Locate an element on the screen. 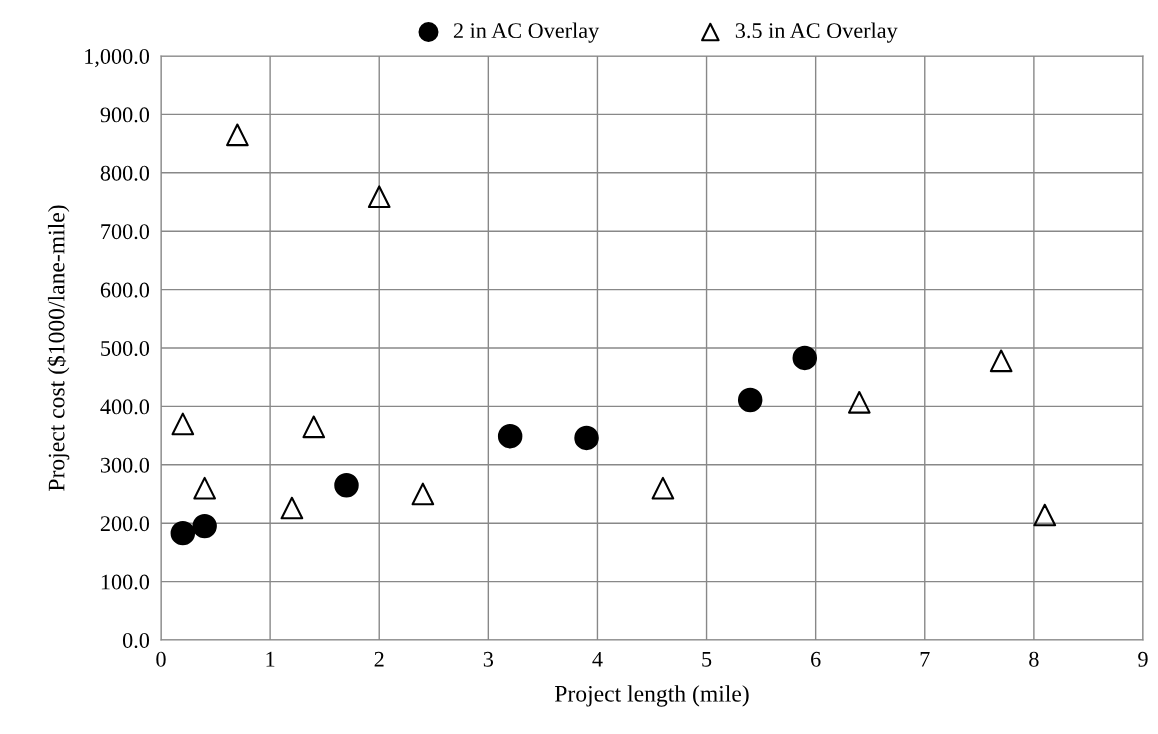 Image resolution: width=1158 pixels, height=734 pixels. x-axis-title: Project length (mile) is located at coordinates (651, 696).